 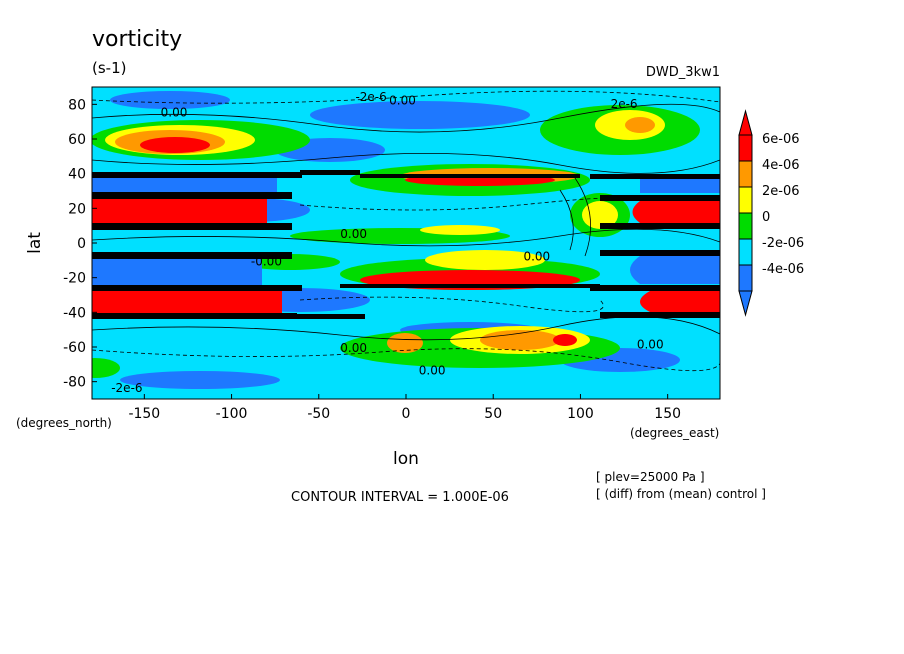 What do you see at coordinates (77, 209) in the screenshot?
I see `y-tick-label: 20` at bounding box center [77, 209].